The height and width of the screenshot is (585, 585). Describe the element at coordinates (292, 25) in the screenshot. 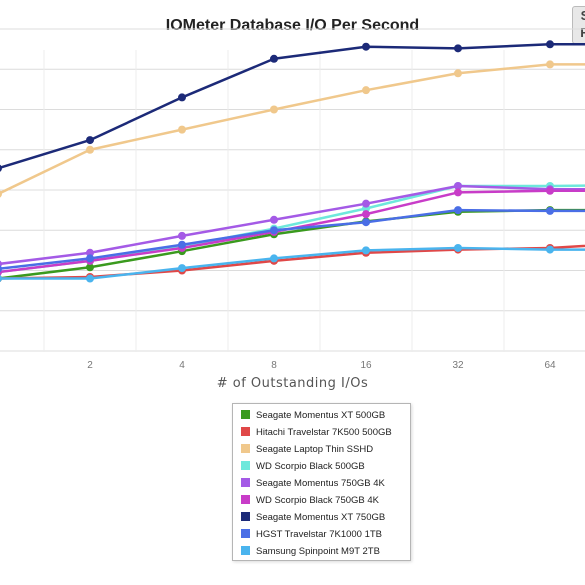

I see `chart-title: IOMeter Database I/O Per Second` at that location.